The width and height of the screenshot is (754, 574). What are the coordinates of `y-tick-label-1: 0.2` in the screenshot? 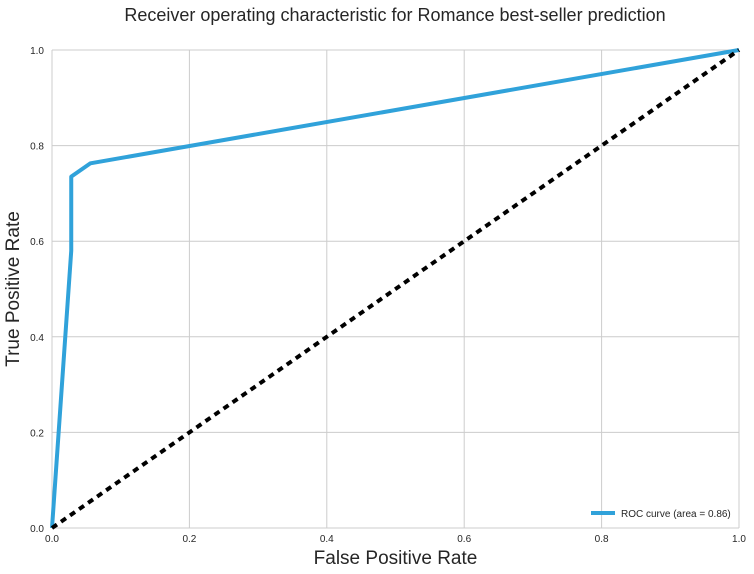 It's located at (37, 433).